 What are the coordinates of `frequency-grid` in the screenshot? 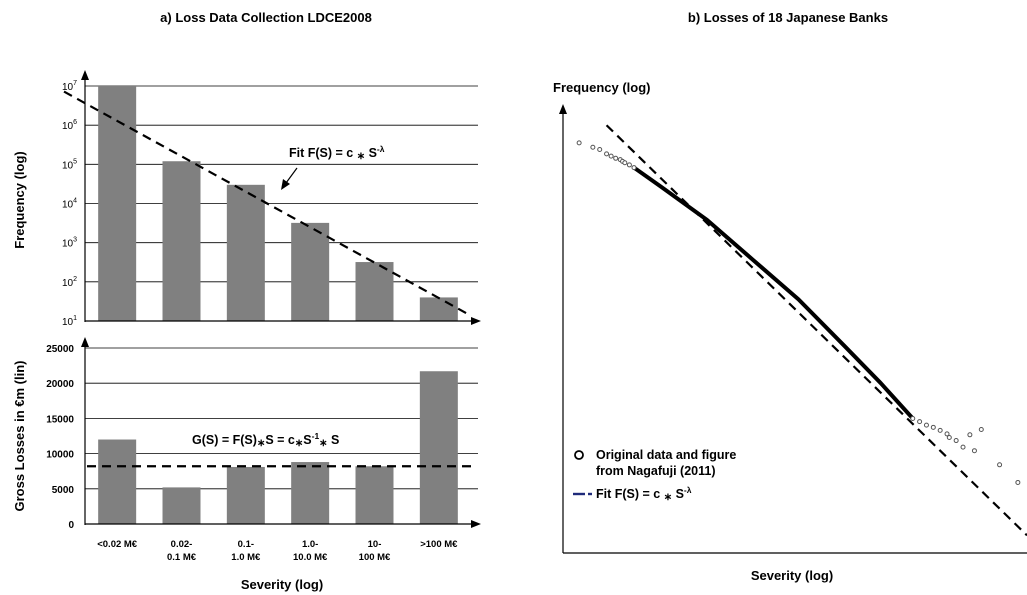 It's located at (281, 184).